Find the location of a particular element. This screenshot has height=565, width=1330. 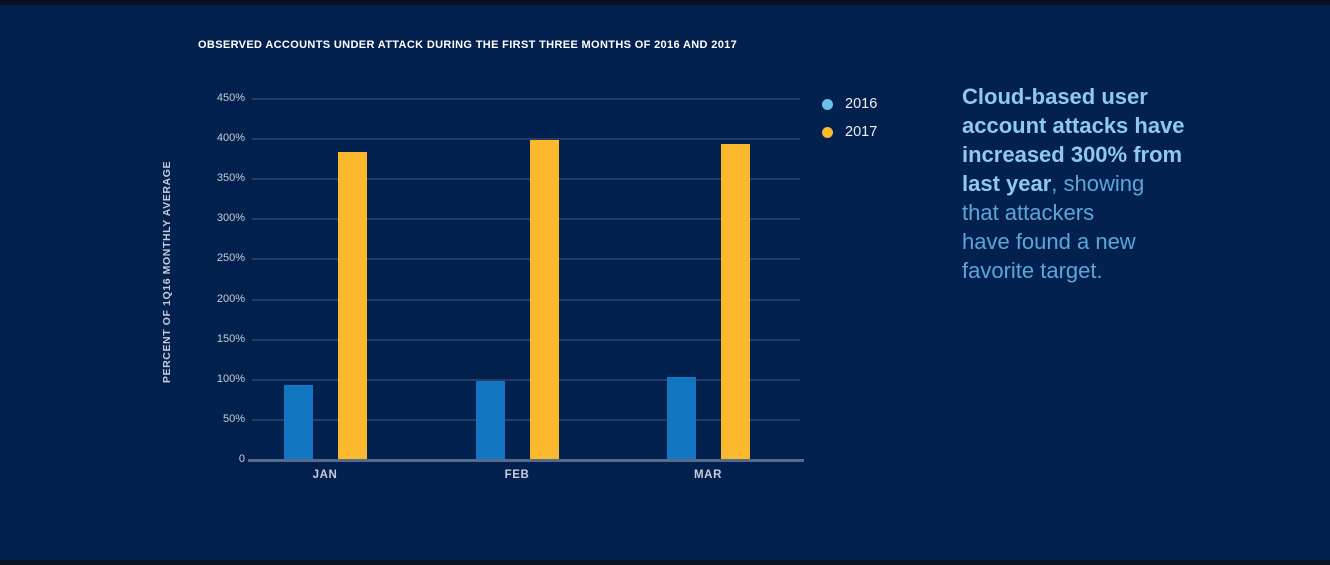

callout-bold-text: Cloud-based user is located at coordinates (1055, 96).